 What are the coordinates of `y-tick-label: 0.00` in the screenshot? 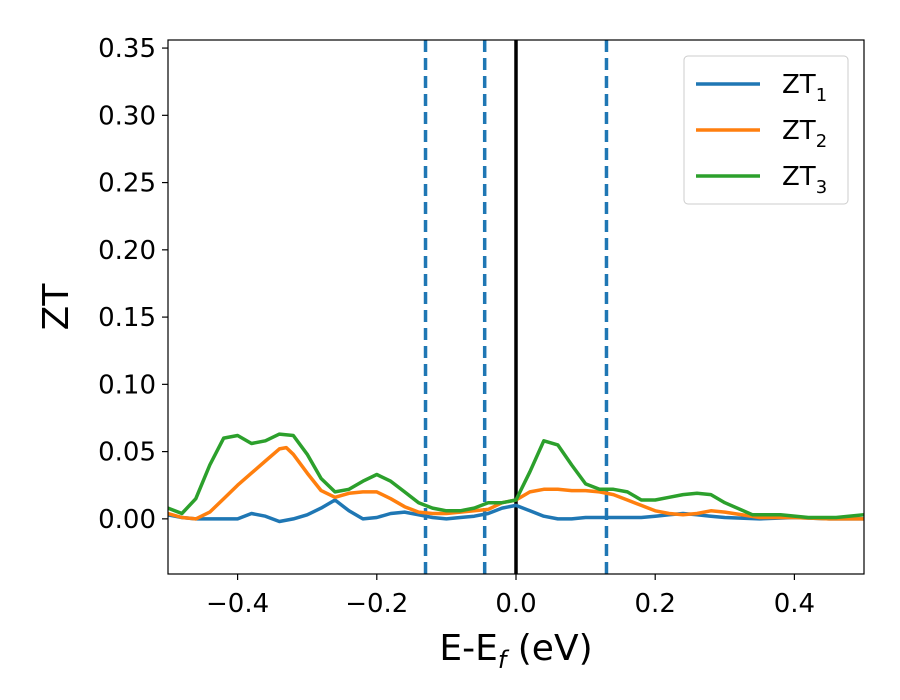 It's located at (127, 520).